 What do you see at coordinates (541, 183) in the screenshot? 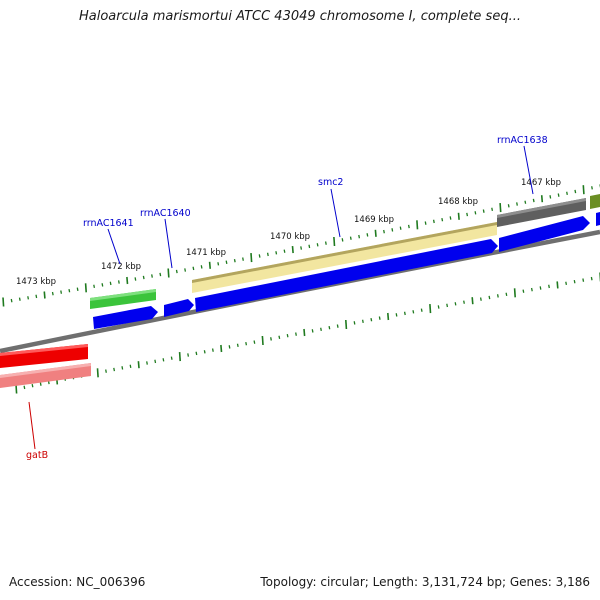
I see `tick-label-1467: 1467 kbp` at bounding box center [541, 183].